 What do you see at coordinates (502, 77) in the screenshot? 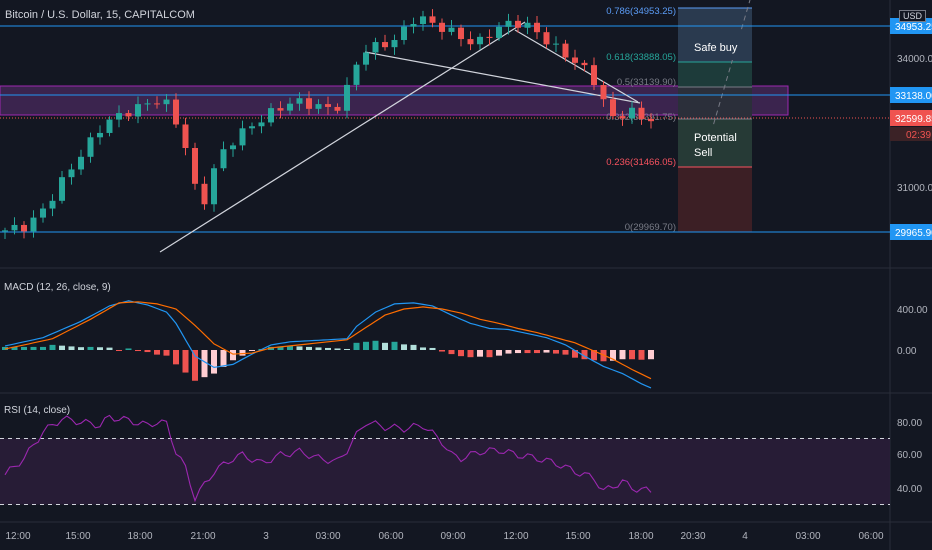
I see `trendline-wedge-lower` at bounding box center [502, 77].